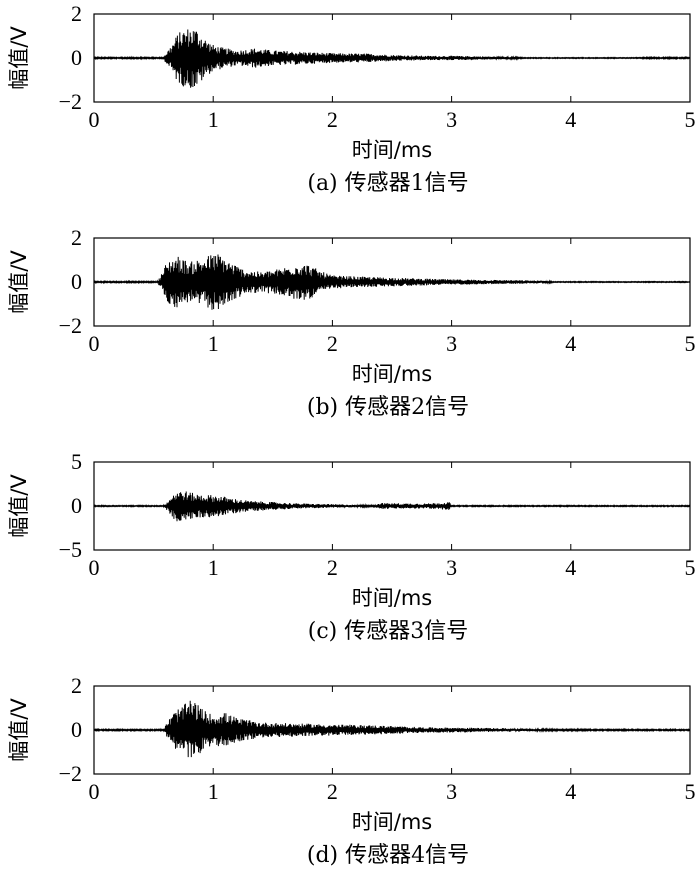 The image size is (700, 884). I want to click on y-tick-label: −5, so click(70, 549).